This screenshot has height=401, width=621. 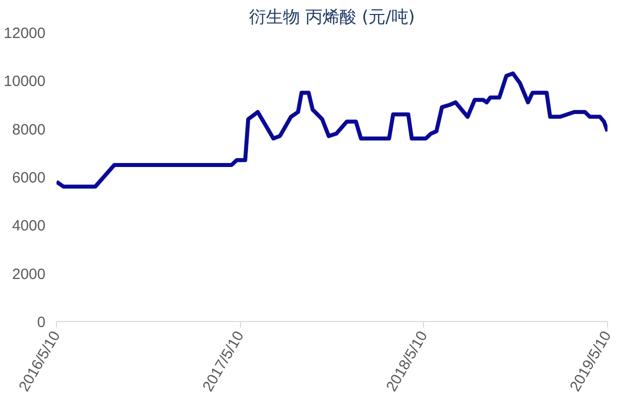 What do you see at coordinates (29, 274) in the screenshot?
I see `y-tick-label: 2000` at bounding box center [29, 274].